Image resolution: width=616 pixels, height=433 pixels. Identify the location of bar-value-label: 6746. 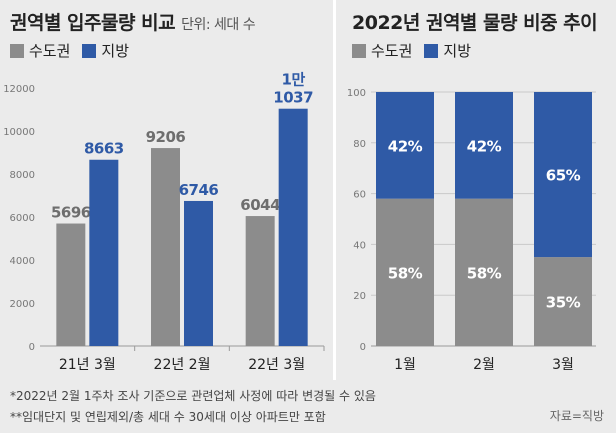
(199, 190).